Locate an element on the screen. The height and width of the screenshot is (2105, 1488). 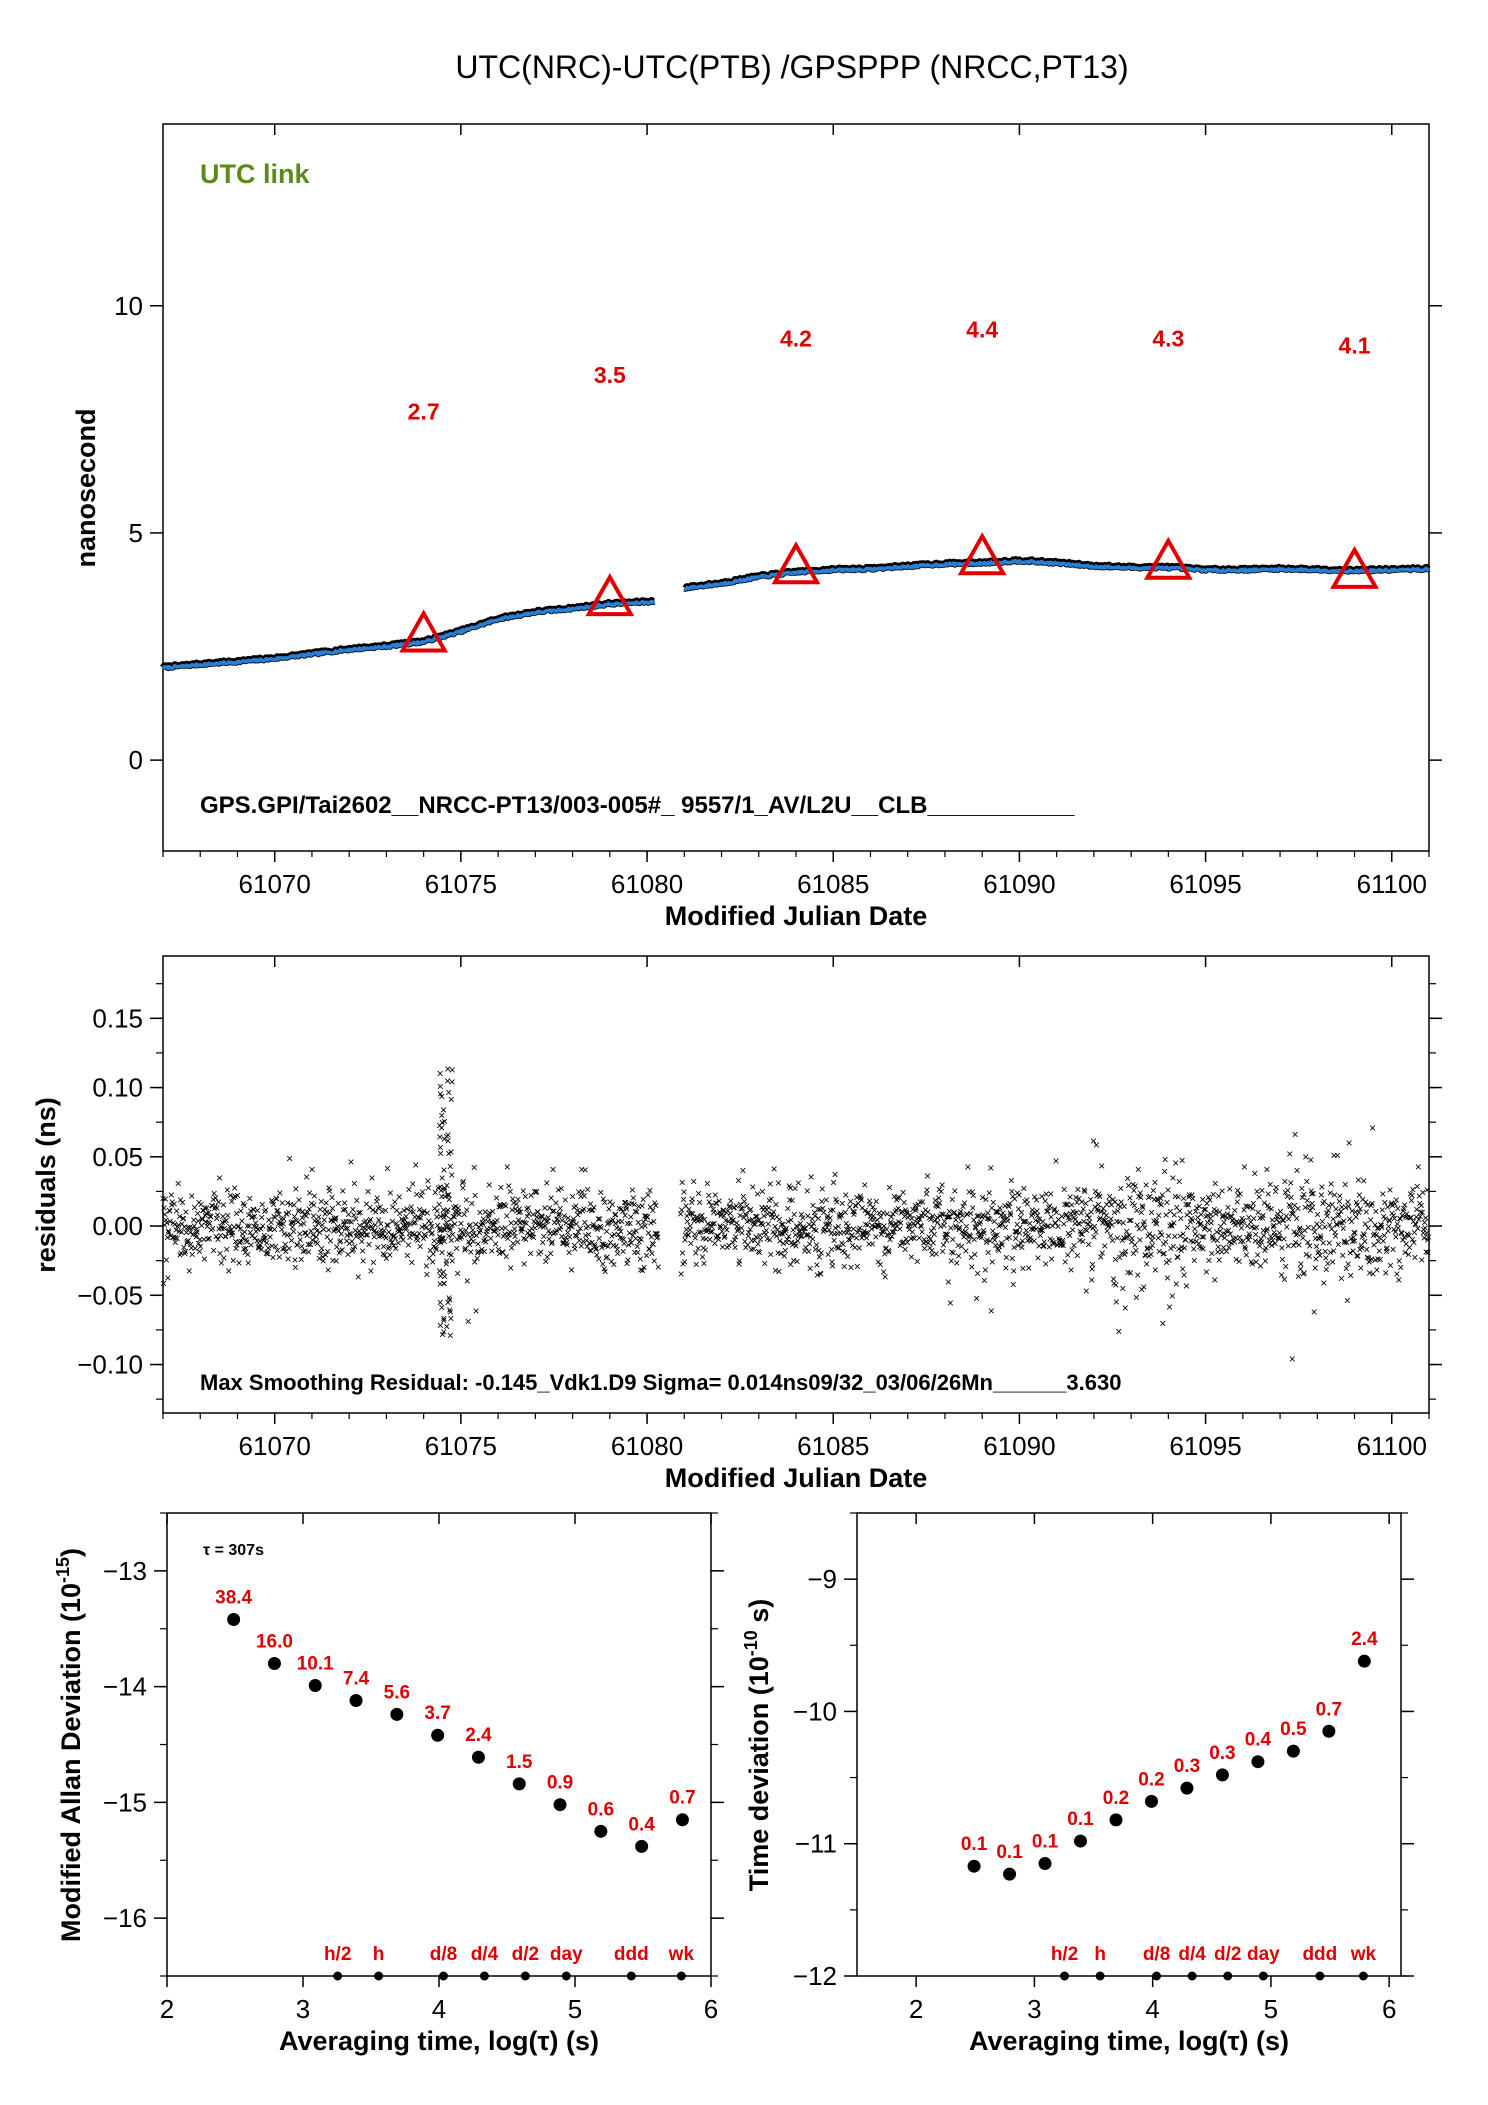
tdev-x-tick-label: 6 is located at coordinates (1389, 2009).